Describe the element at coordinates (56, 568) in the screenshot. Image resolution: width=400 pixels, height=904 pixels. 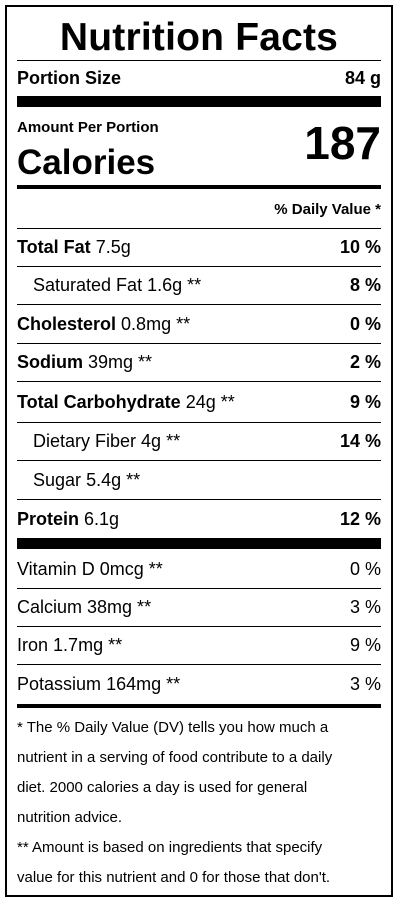
I see `vitamin-name: Vitamin D` at that location.